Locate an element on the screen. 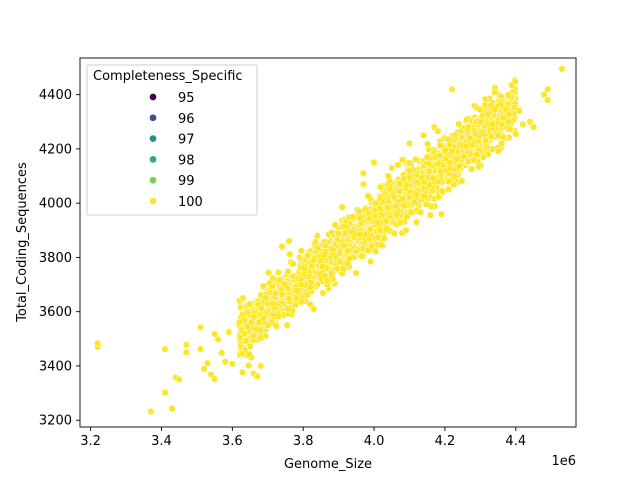 The width and height of the screenshot is (640, 480). legend-entries: 95 96 97 98 99 100 is located at coordinates (176, 150).